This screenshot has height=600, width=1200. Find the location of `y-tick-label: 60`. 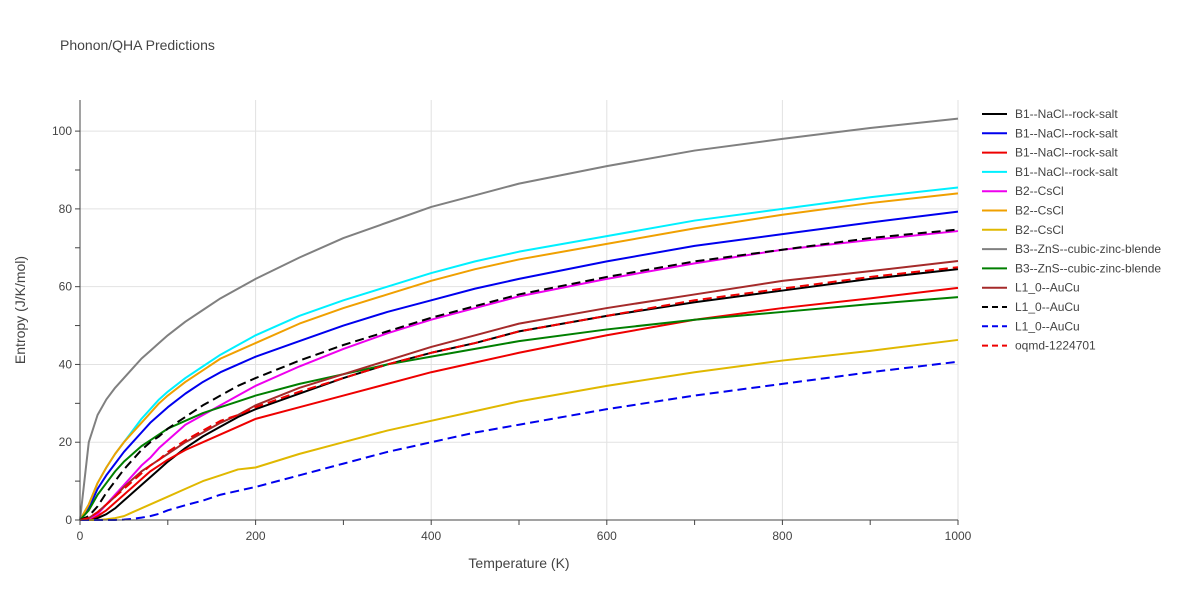

y-tick-label: 60 is located at coordinates (66, 287).